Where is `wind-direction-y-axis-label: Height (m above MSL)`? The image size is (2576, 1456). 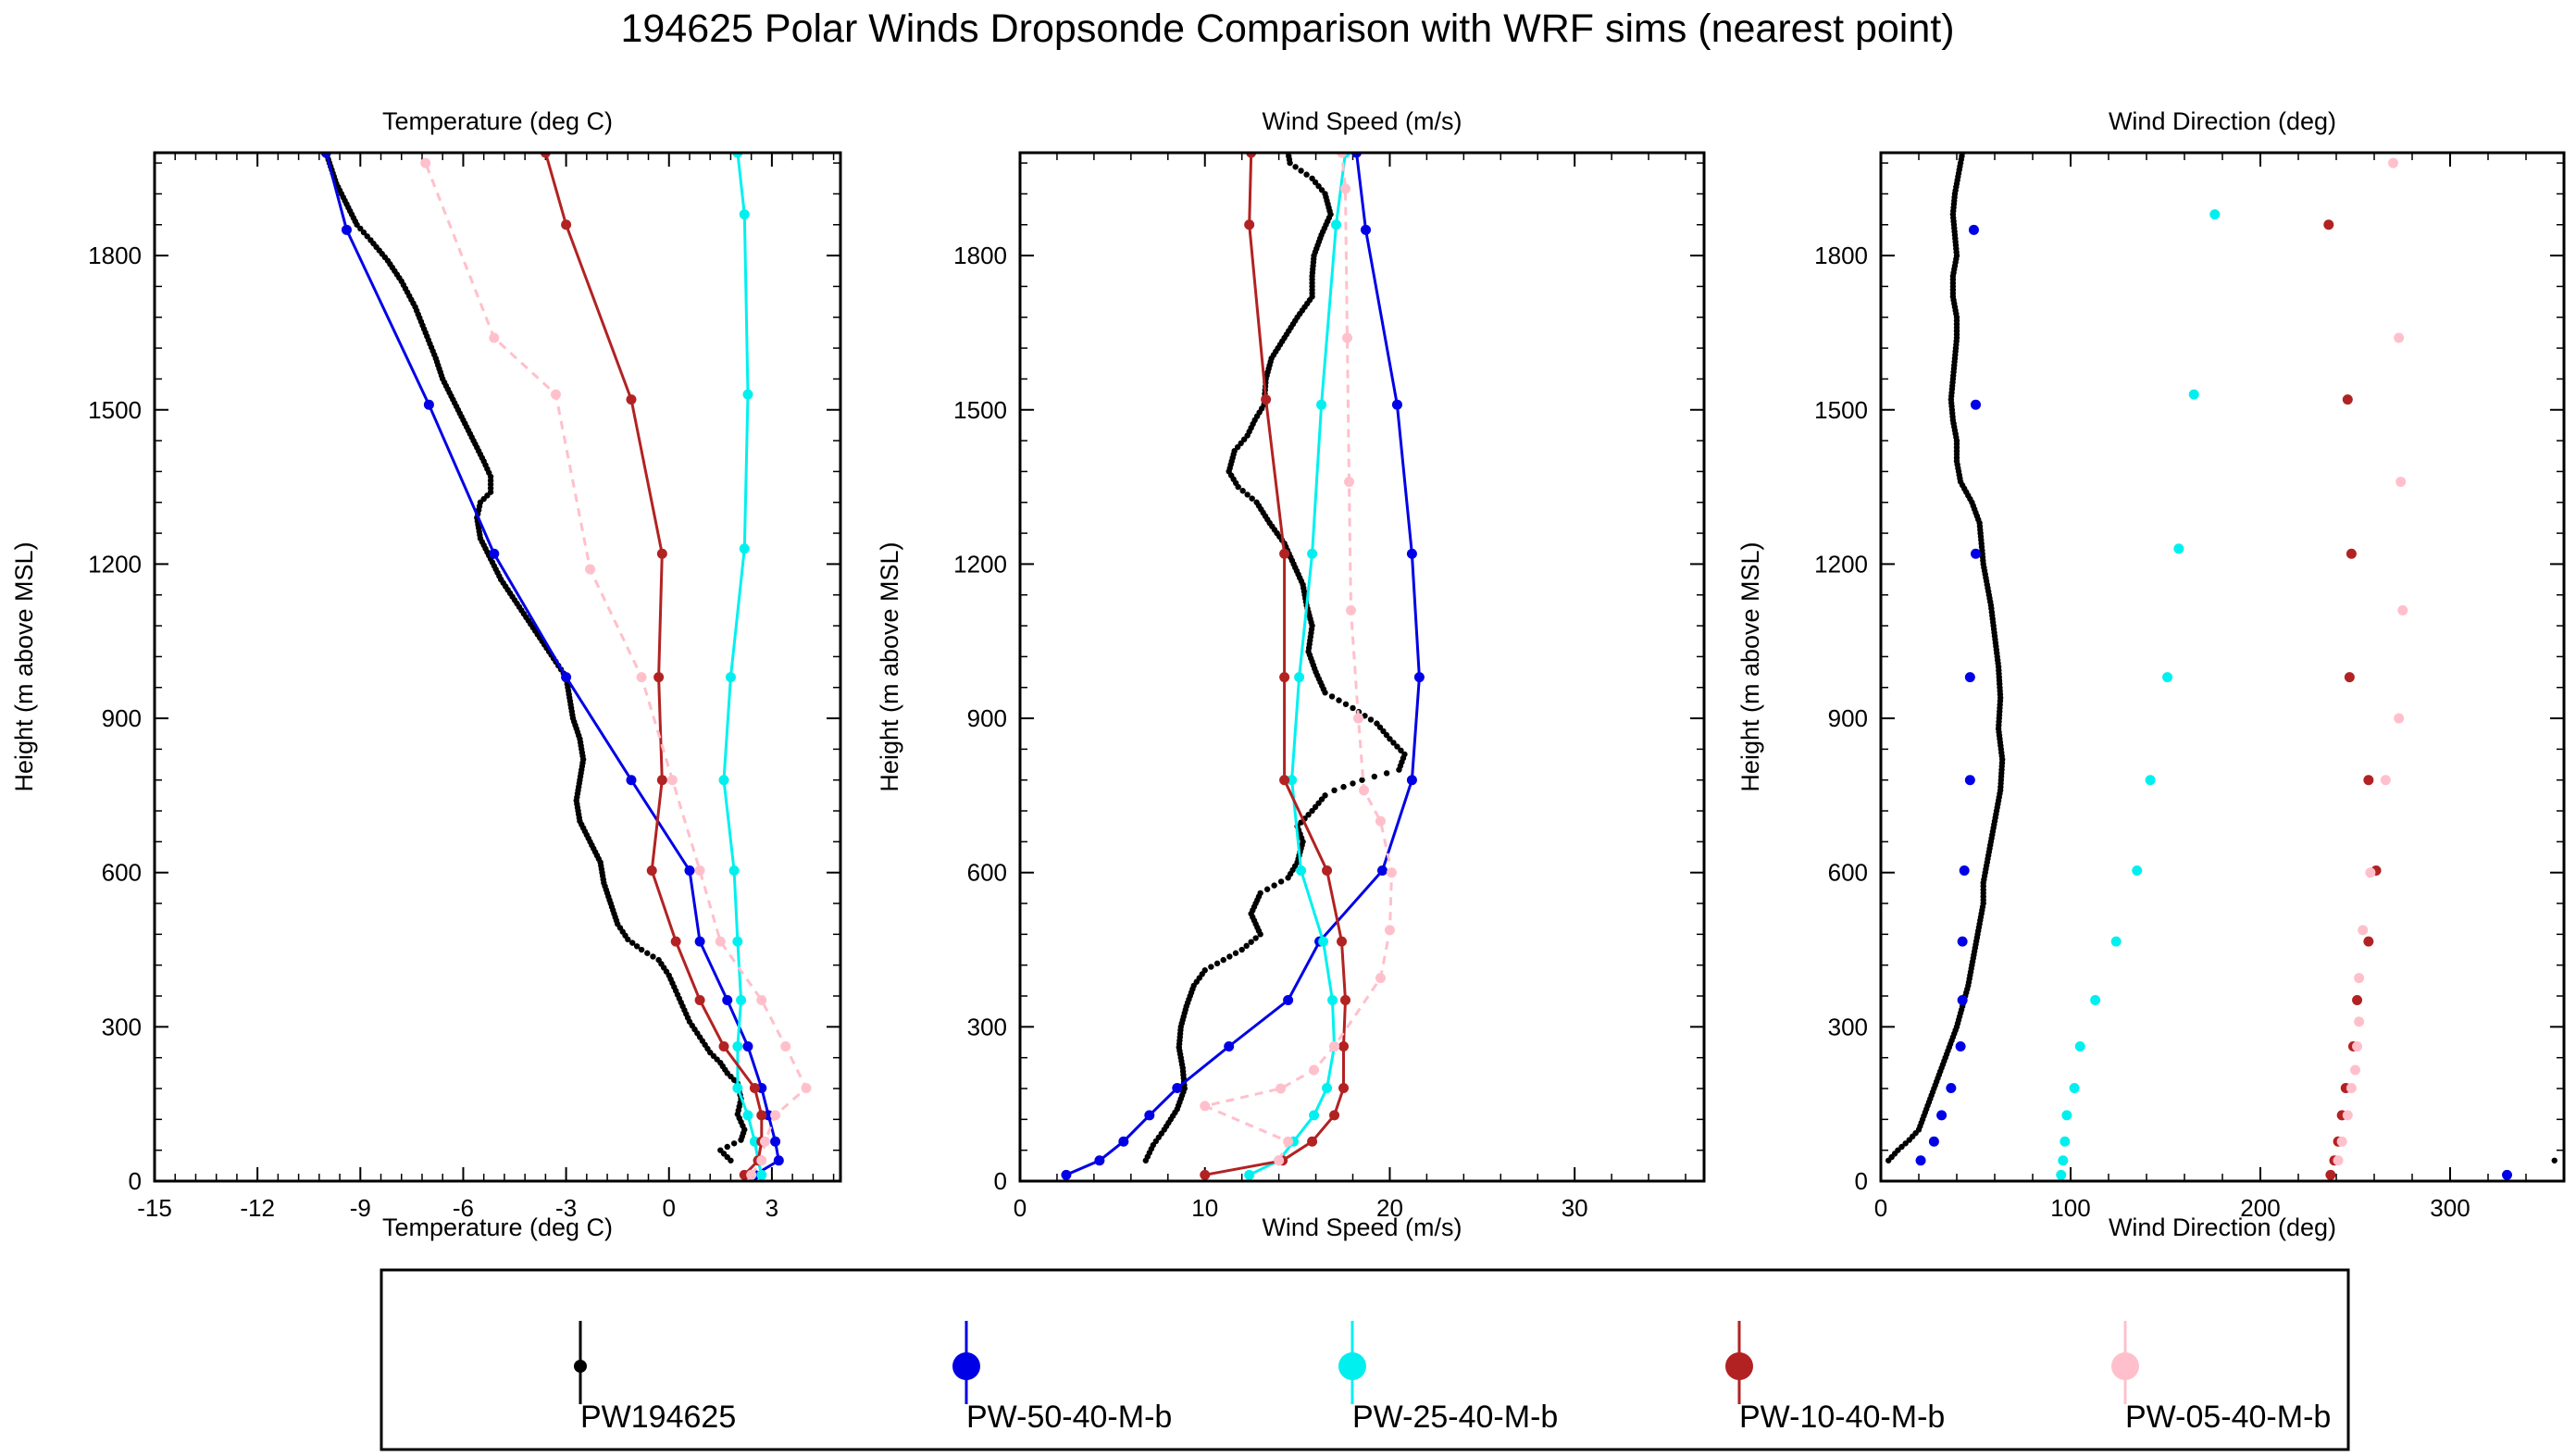 wind-direction-y-axis-label: Height (m above MSL) is located at coordinates (1750, 666).